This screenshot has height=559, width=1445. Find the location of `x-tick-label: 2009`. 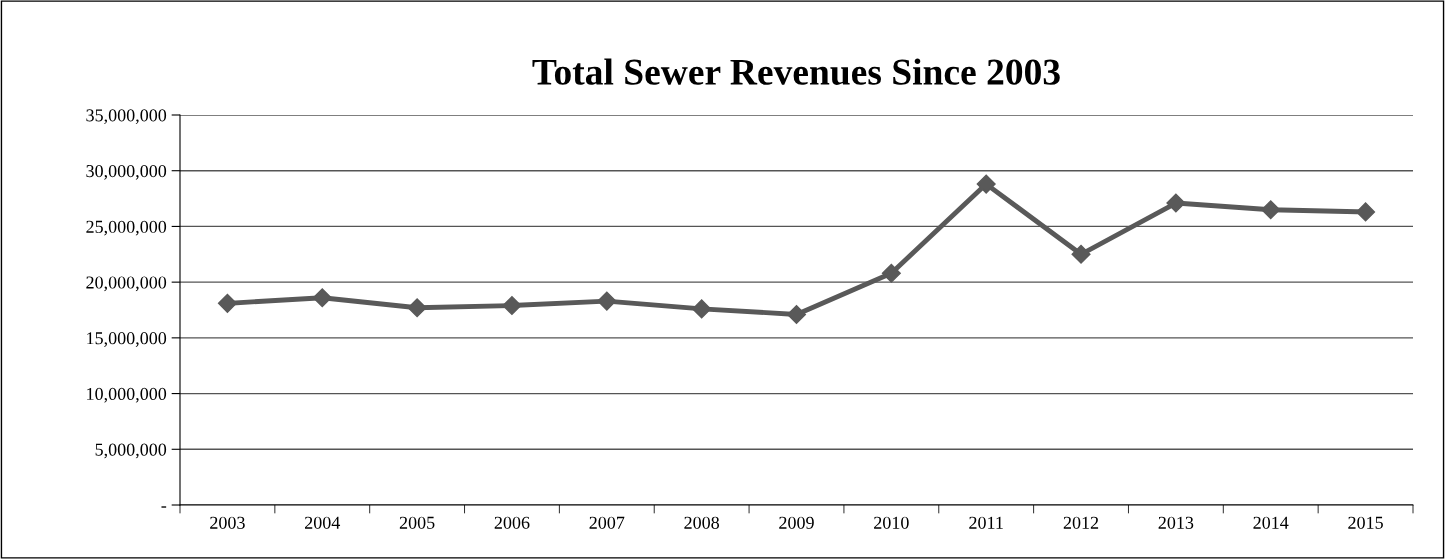

x-tick-label: 2009 is located at coordinates (796, 522).